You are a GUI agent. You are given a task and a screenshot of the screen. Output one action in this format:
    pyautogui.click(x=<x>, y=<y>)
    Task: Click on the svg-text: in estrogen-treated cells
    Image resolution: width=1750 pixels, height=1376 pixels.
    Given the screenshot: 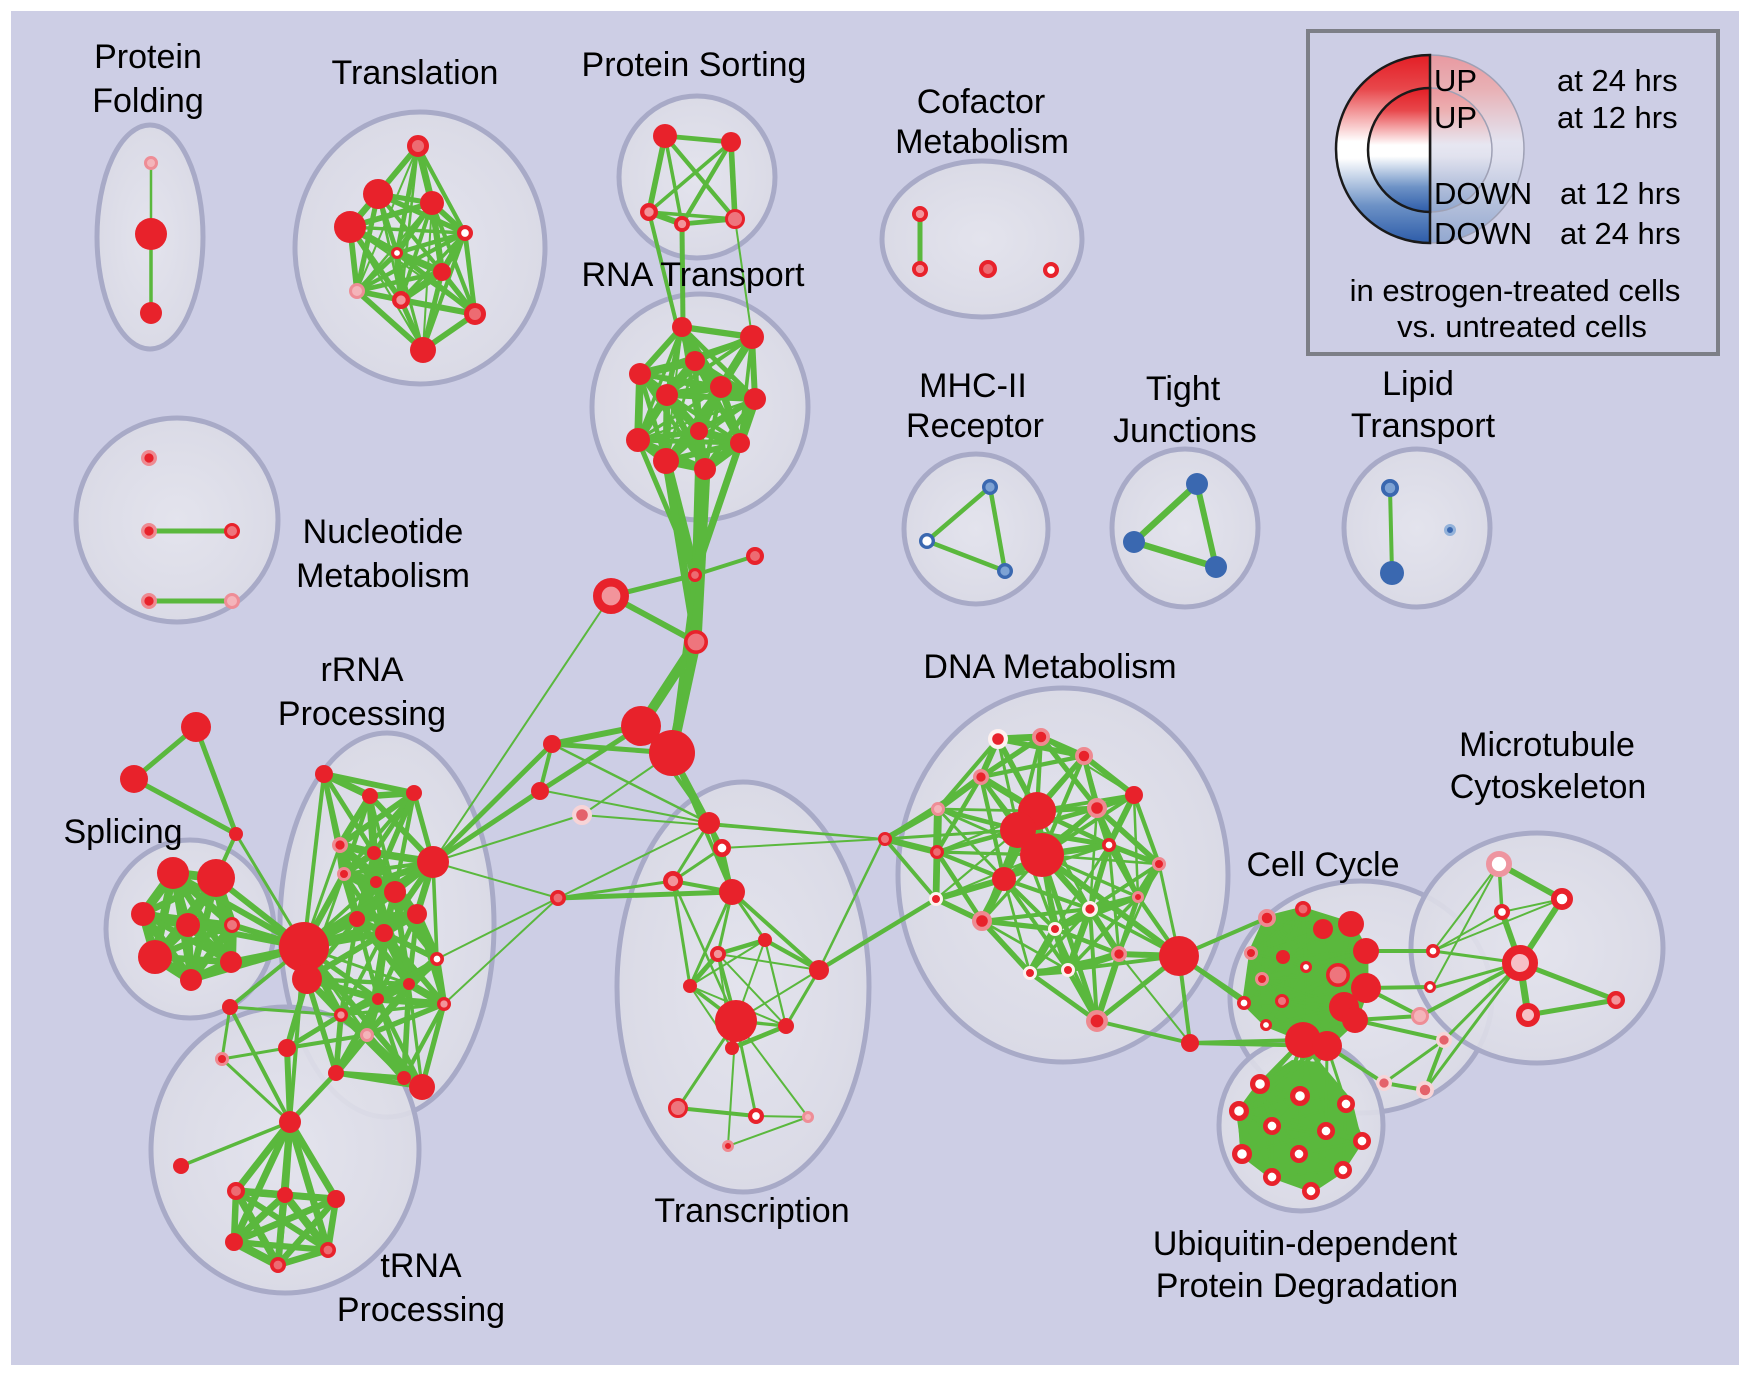 What is the action you would take?
    pyautogui.click(x=1515, y=290)
    